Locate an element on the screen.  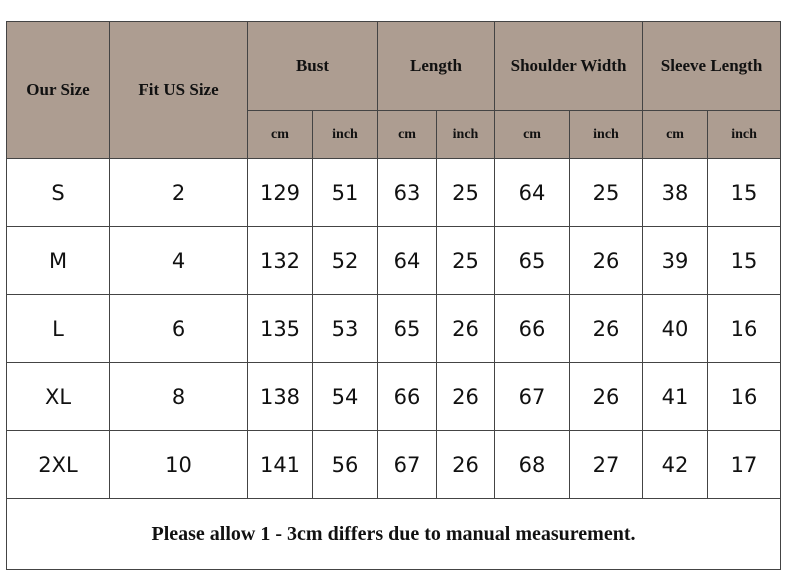
table-cell: 52 is located at coordinates (345, 260).